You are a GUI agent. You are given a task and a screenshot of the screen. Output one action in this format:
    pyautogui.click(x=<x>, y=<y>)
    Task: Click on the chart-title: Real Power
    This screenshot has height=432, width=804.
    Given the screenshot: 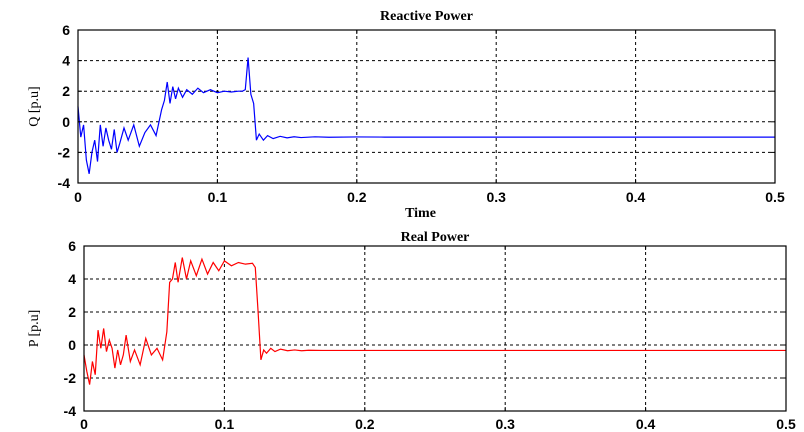 What is the action you would take?
    pyautogui.click(x=435, y=237)
    